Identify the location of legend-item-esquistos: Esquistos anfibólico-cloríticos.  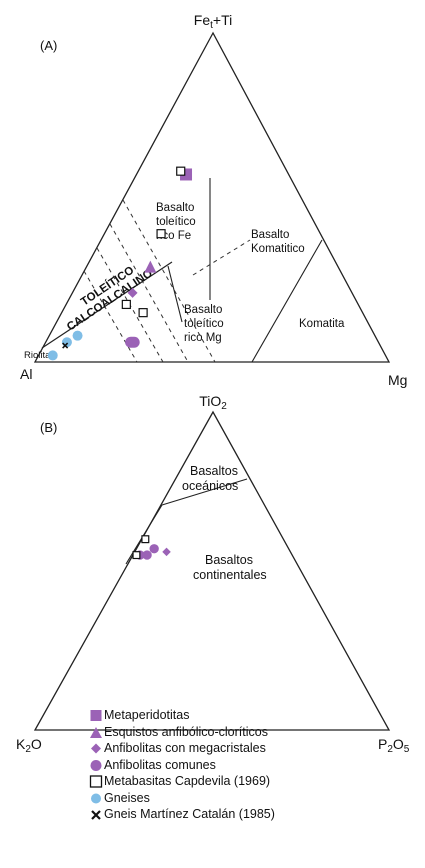
(254, 732).